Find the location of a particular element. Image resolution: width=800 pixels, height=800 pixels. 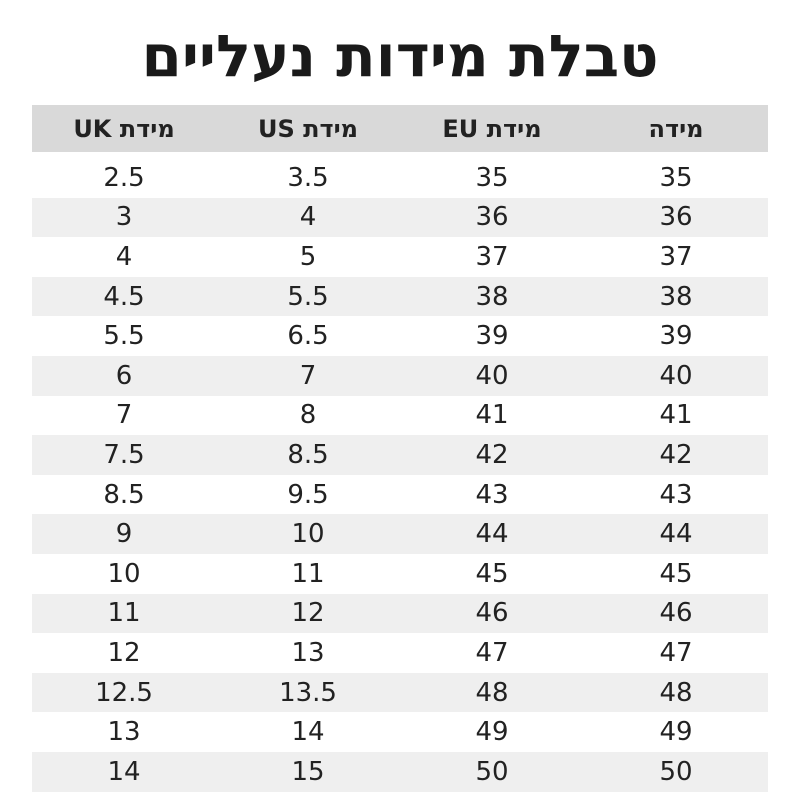

header-cell: מידה is located at coordinates (676, 128).